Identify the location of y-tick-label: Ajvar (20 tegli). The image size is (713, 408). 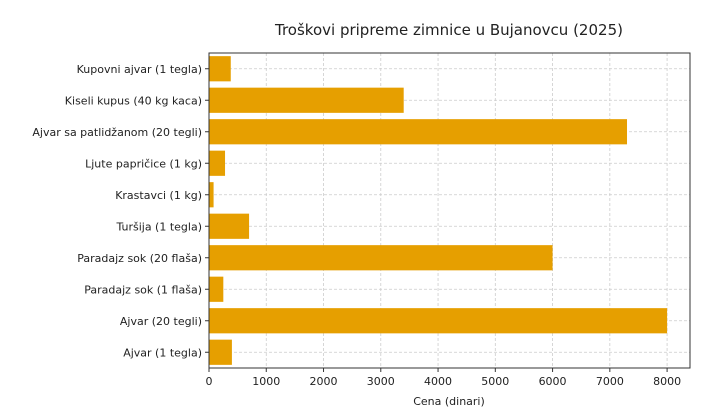
(161, 321).